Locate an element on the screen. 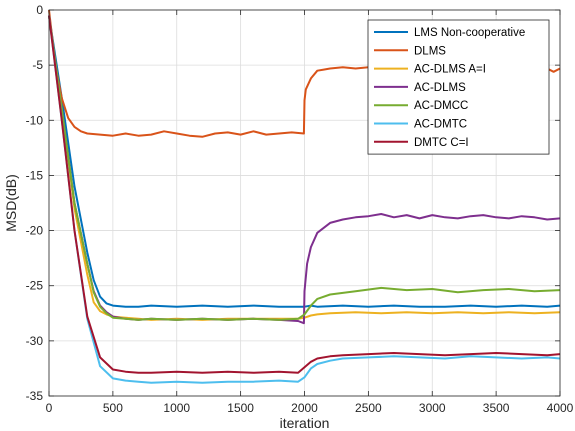  y-tick-label: -15 is located at coordinates (35, 175).